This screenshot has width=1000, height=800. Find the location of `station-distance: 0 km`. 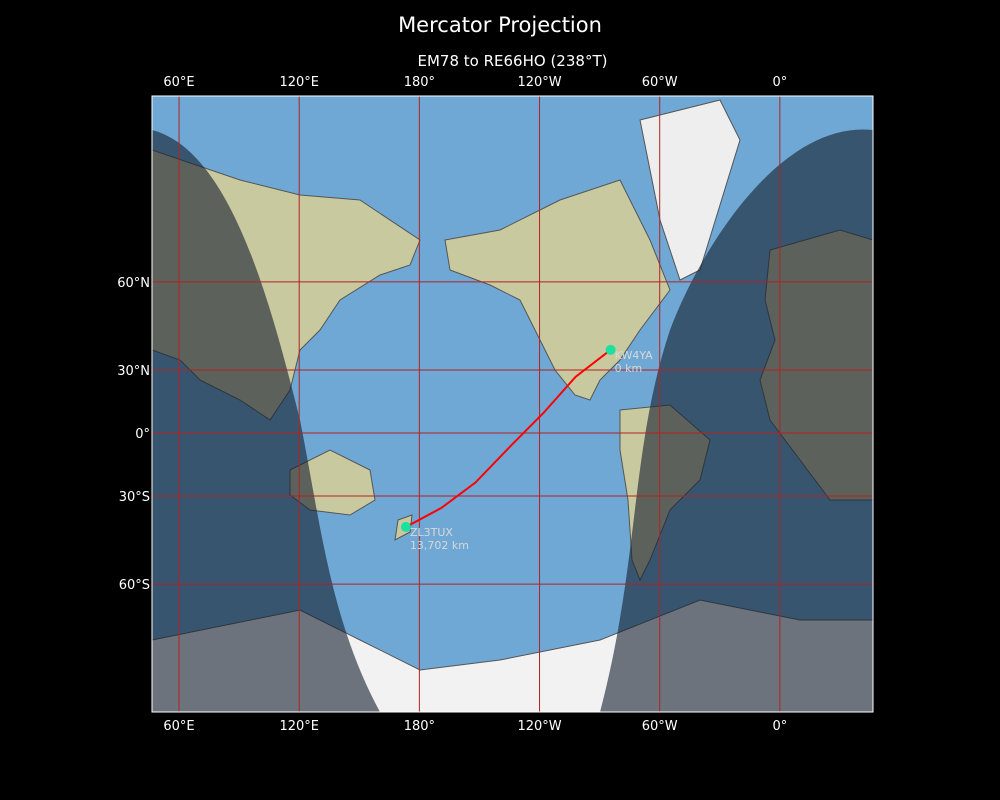

station-distance: 0 km is located at coordinates (629, 368).